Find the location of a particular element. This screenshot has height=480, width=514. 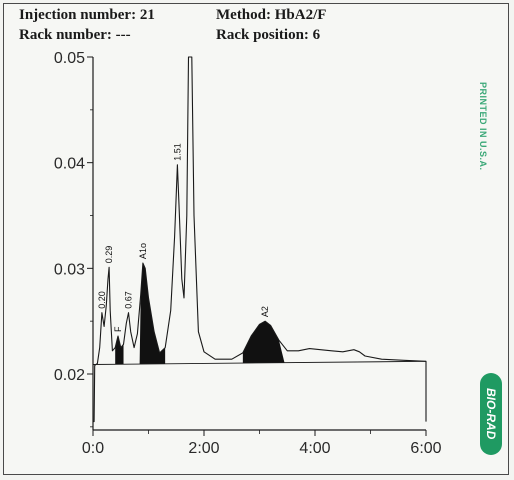

injection-number: Injection number: 21 is located at coordinates (87, 15).